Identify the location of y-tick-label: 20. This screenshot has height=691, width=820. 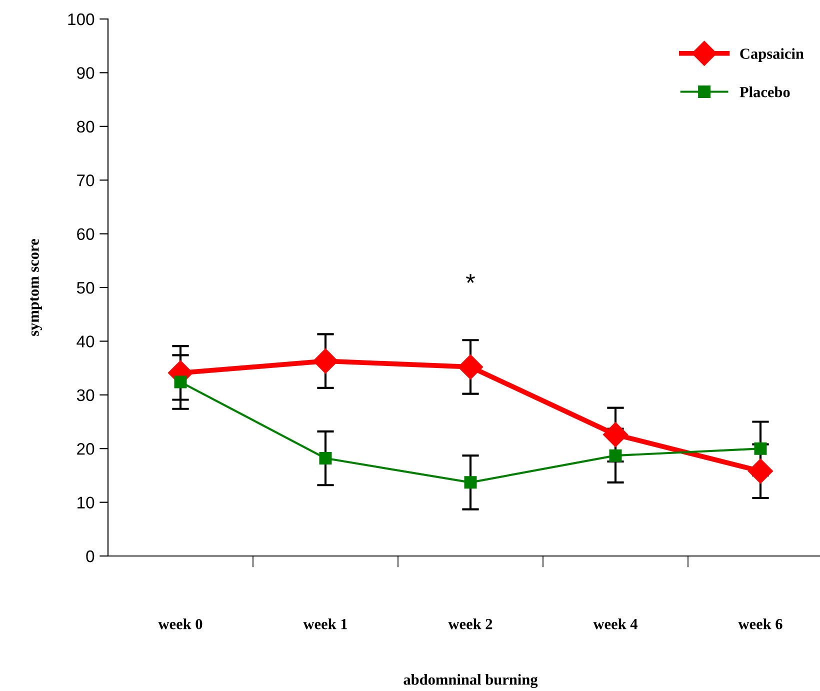
(85, 449).